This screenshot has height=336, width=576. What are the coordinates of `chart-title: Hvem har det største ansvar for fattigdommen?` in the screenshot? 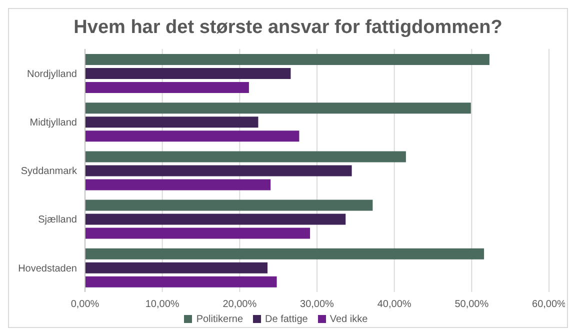 It's located at (288, 28).